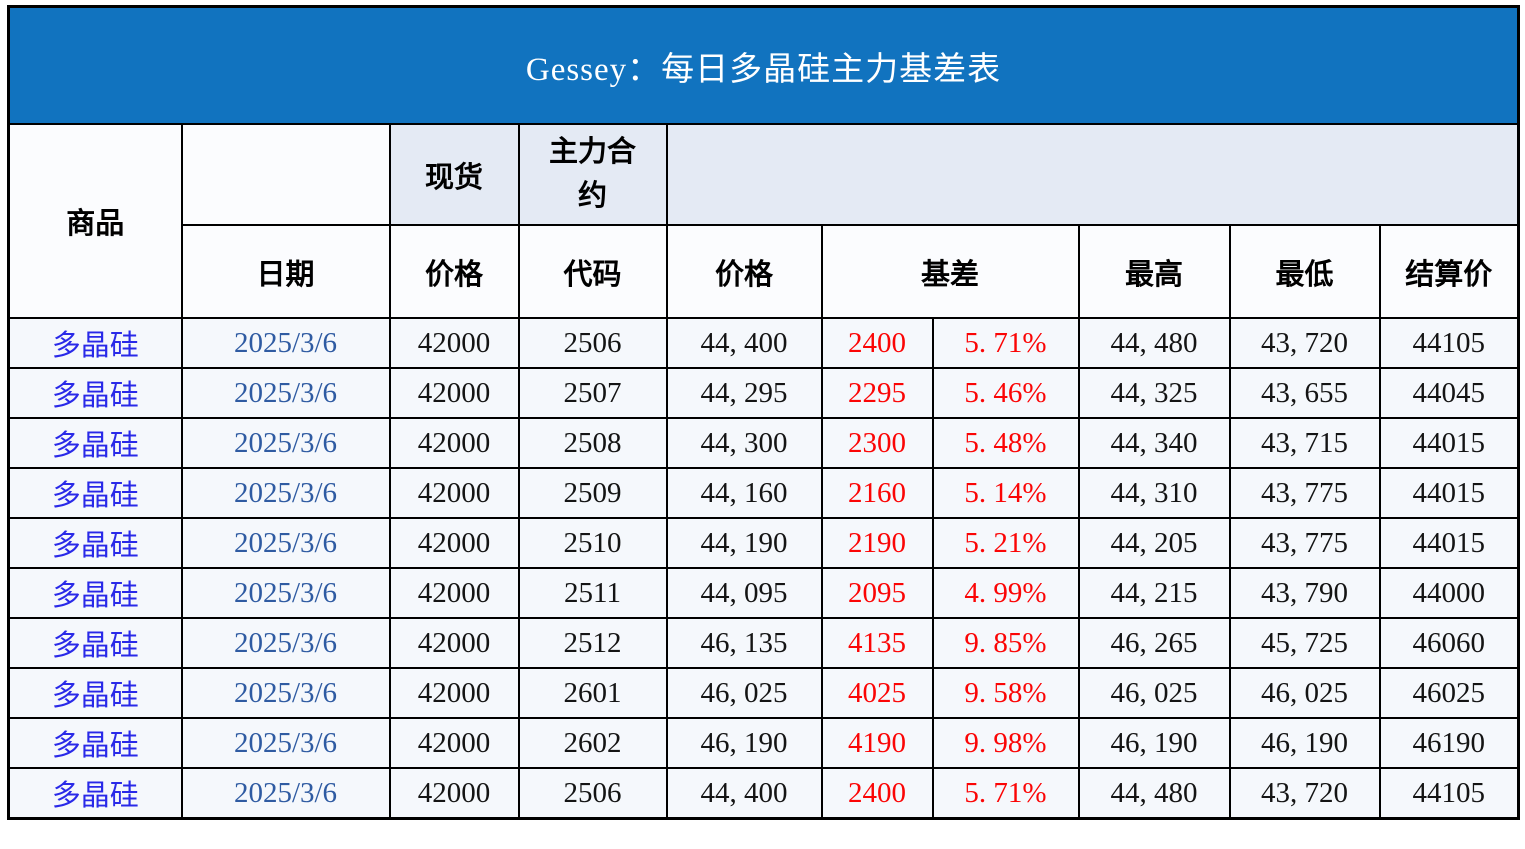 Image resolution: width=1525 pixels, height=849 pixels. What do you see at coordinates (1005, 443) in the screenshot?
I see `cell-basis-pct: 5. 48%` at bounding box center [1005, 443].